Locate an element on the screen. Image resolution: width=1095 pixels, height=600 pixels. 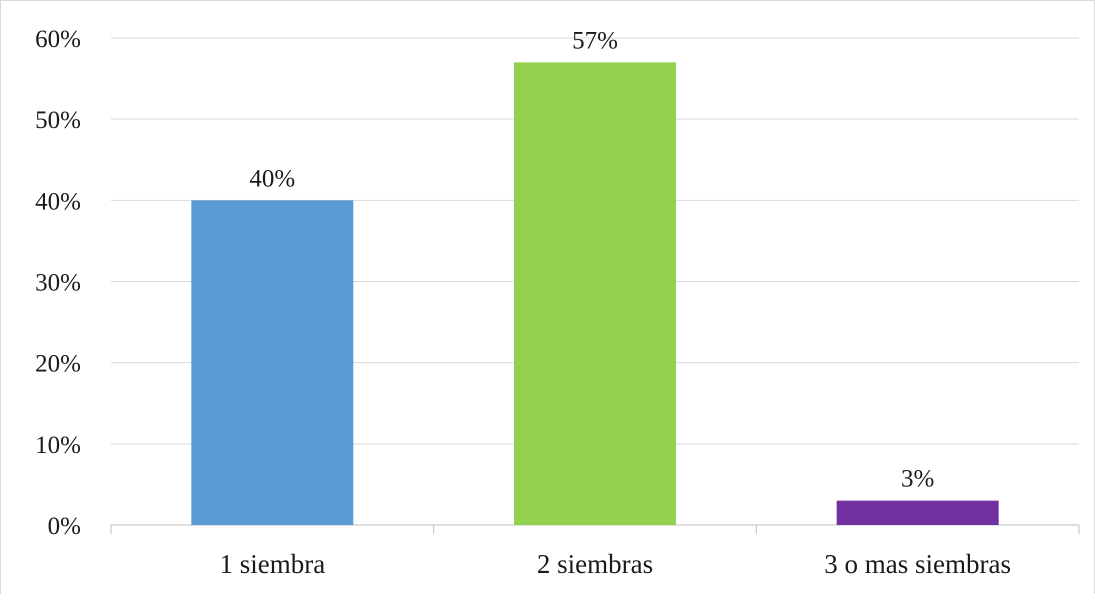
data-label: 40% is located at coordinates (272, 178).